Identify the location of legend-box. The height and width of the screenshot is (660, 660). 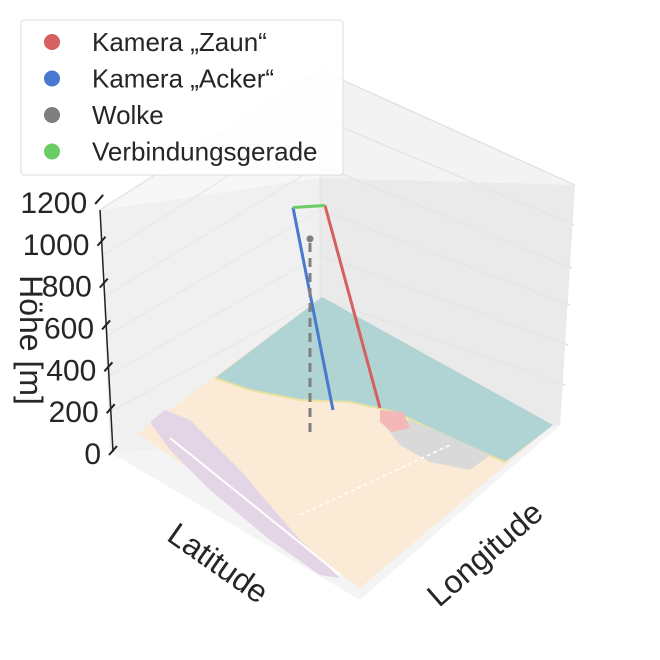
(182, 97).